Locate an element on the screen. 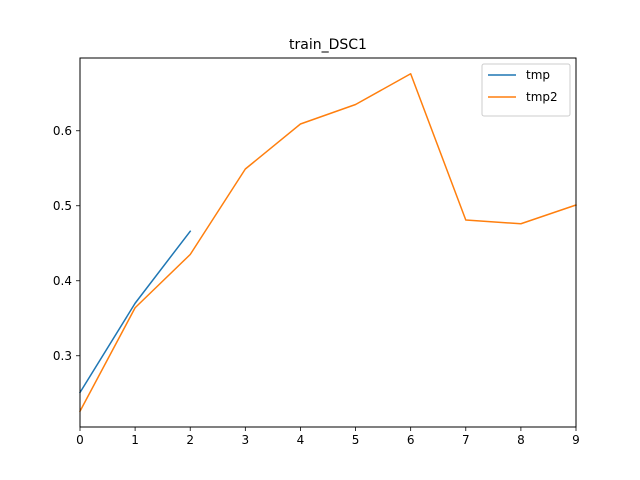 The image size is (640, 480). y-tick-label: 0.5 is located at coordinates (62, 206).